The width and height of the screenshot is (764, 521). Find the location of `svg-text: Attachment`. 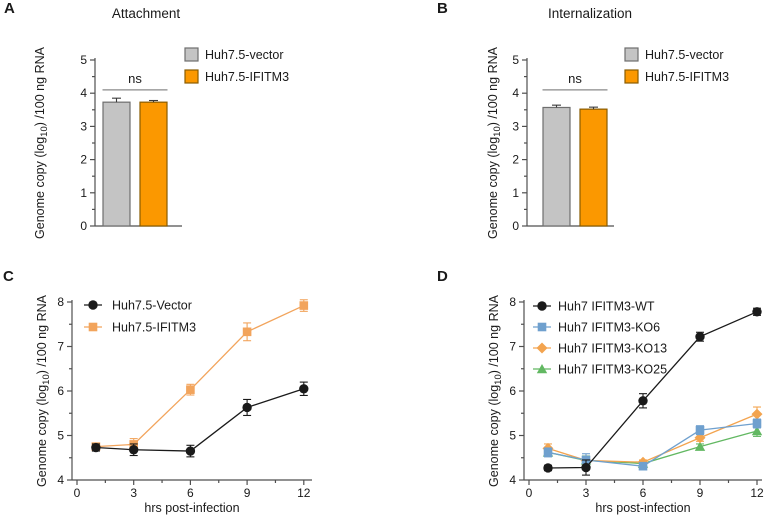

svg-text: Attachment is located at coordinates (146, 13).